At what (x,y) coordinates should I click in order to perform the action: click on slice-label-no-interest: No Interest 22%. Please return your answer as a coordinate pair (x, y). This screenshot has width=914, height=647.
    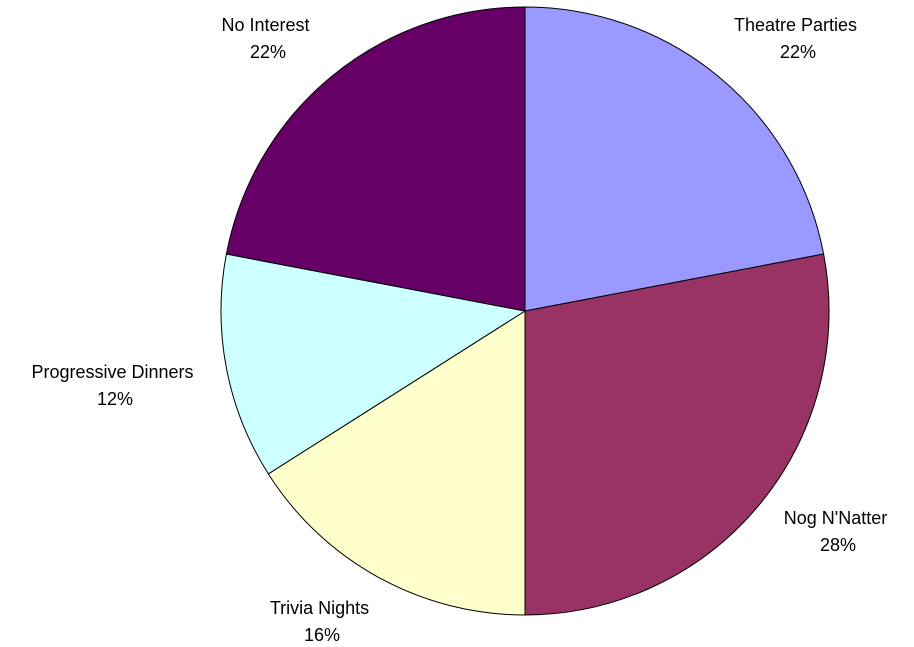
    Looking at the image, I should click on (267, 38).